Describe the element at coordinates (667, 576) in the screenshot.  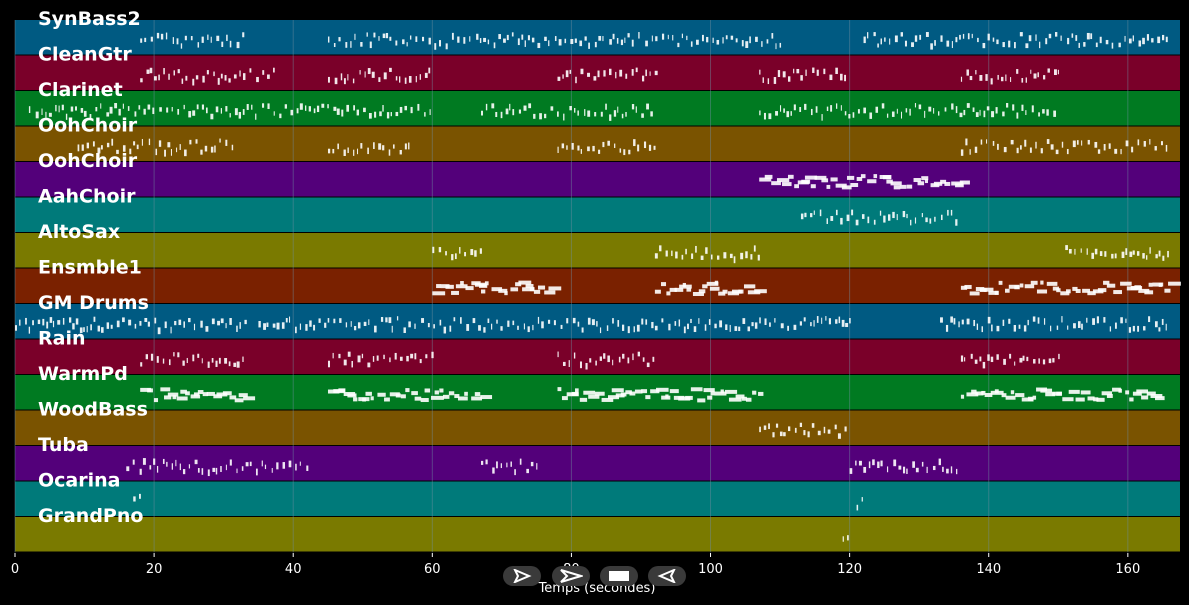
I see `rewind-button` at that location.